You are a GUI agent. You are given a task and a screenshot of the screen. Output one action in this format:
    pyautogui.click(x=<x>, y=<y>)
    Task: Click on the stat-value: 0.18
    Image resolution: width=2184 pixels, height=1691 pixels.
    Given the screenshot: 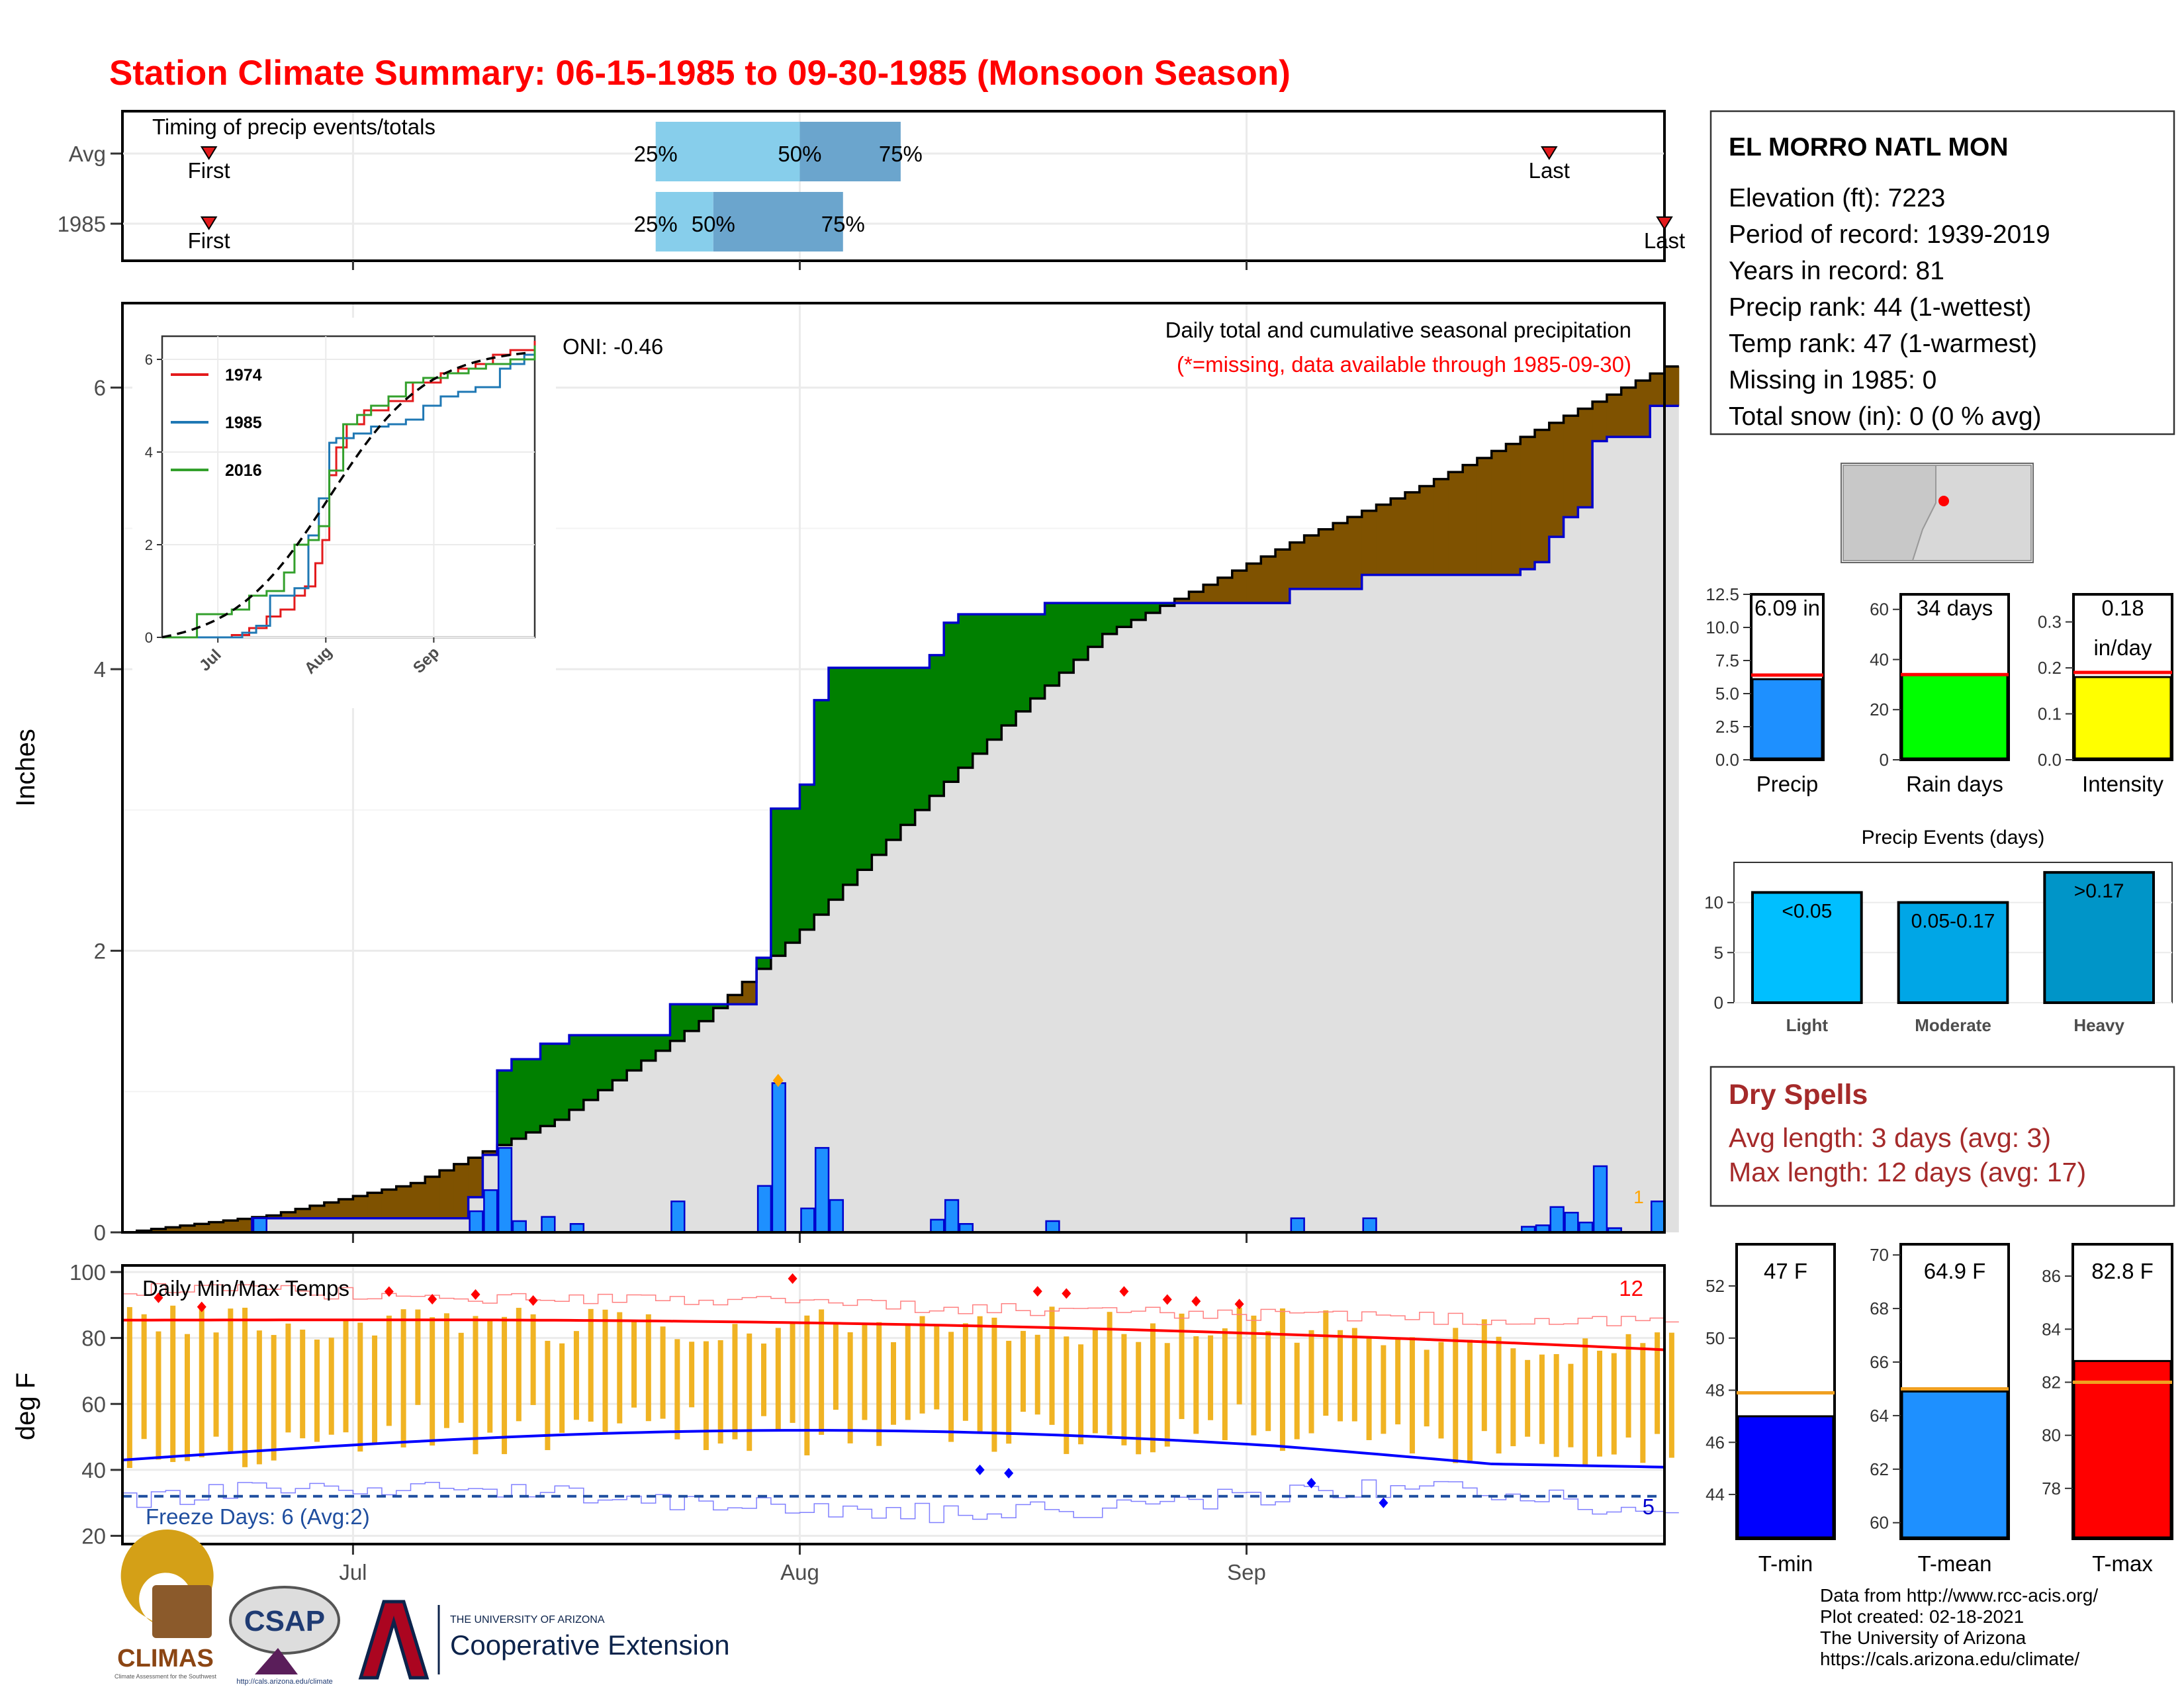 What is the action you would take?
    pyautogui.click(x=2122, y=608)
    